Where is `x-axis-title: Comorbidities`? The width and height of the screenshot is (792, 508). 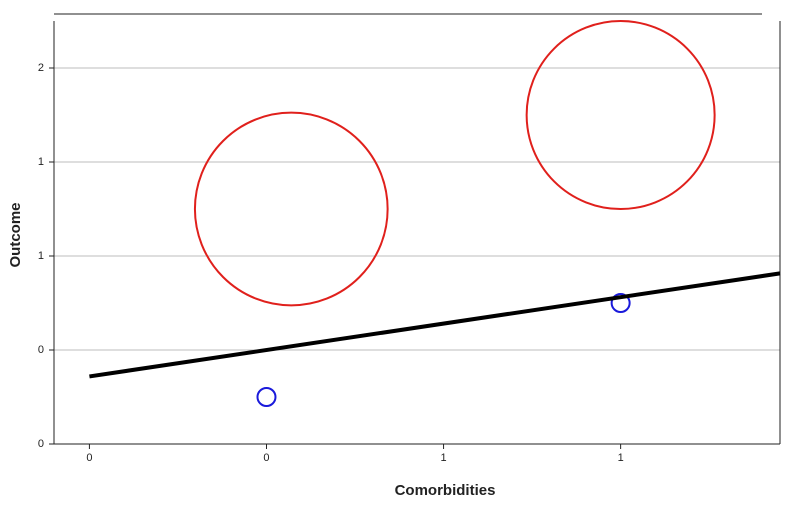
x-axis-title: Comorbidities is located at coordinates (445, 490).